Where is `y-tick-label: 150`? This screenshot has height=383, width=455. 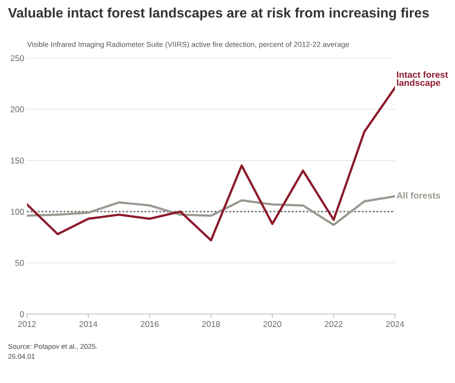
y-tick-label: 150 is located at coordinates (17, 161).